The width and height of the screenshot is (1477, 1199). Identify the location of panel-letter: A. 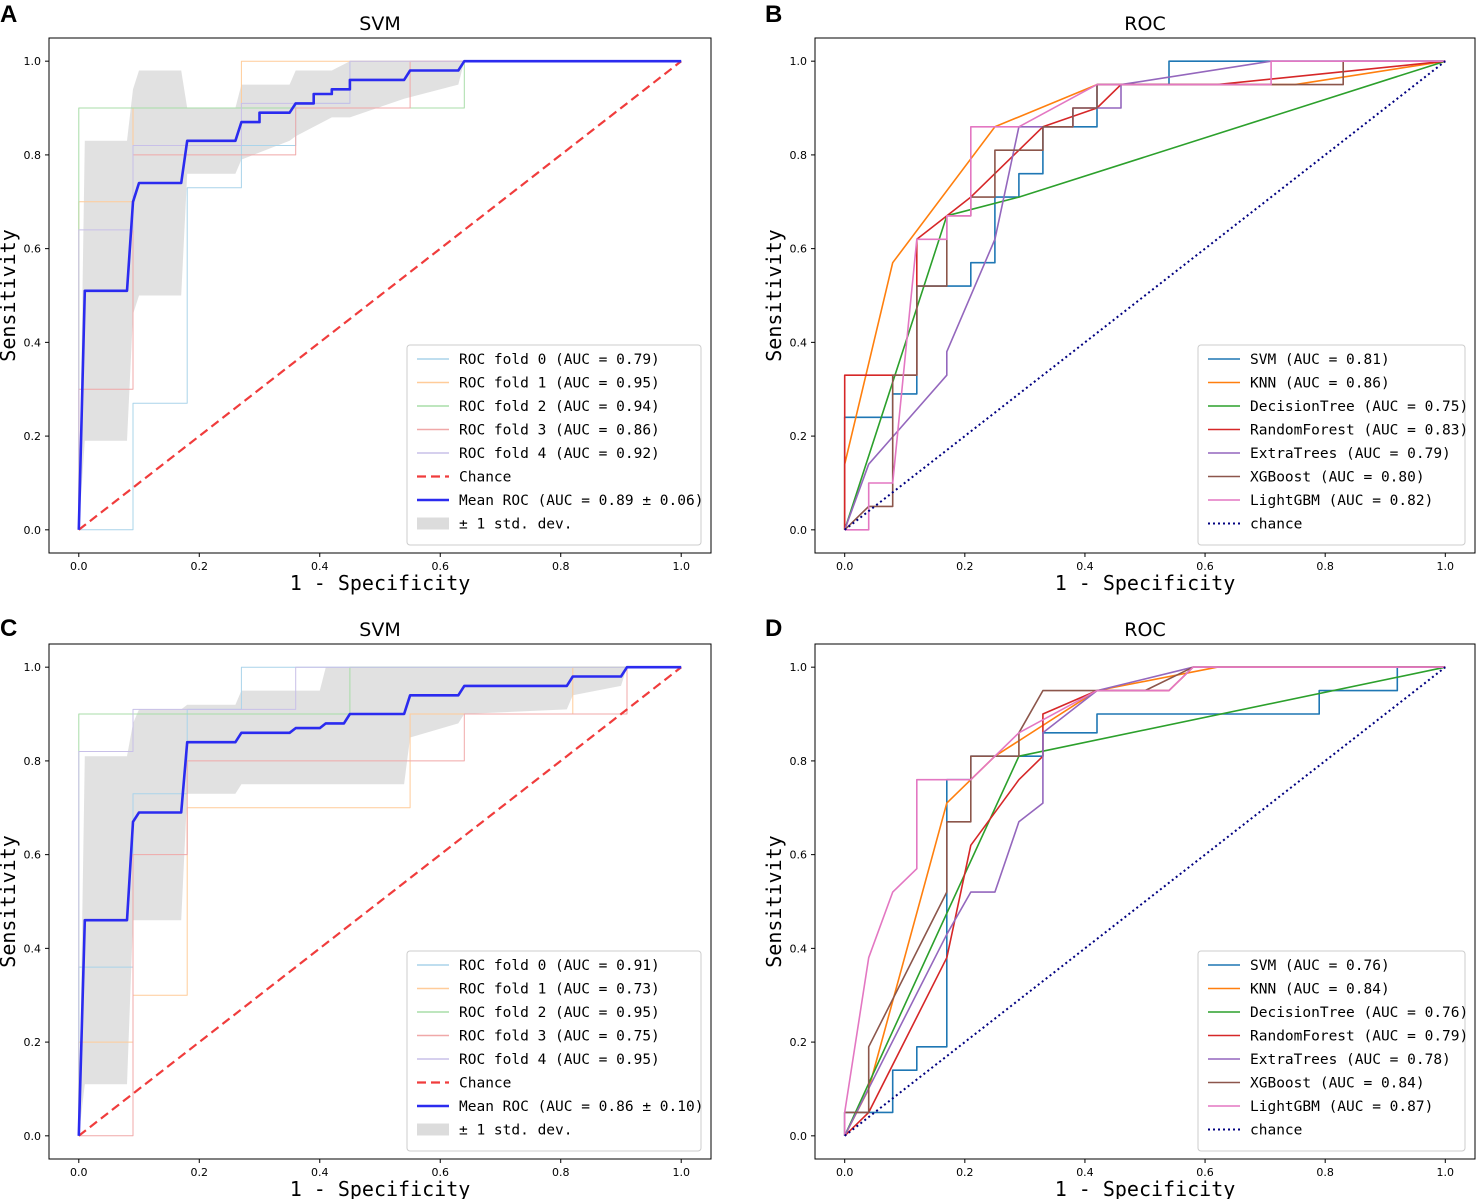
(8, 14).